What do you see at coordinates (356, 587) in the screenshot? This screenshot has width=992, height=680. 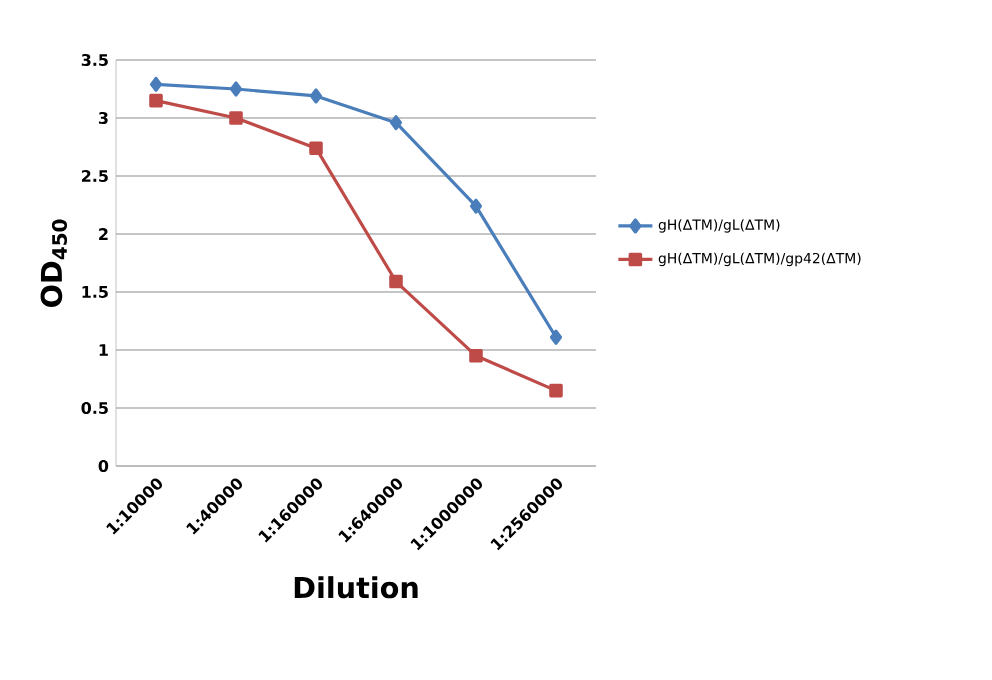 I see `x-axis-title: Dilution` at bounding box center [356, 587].